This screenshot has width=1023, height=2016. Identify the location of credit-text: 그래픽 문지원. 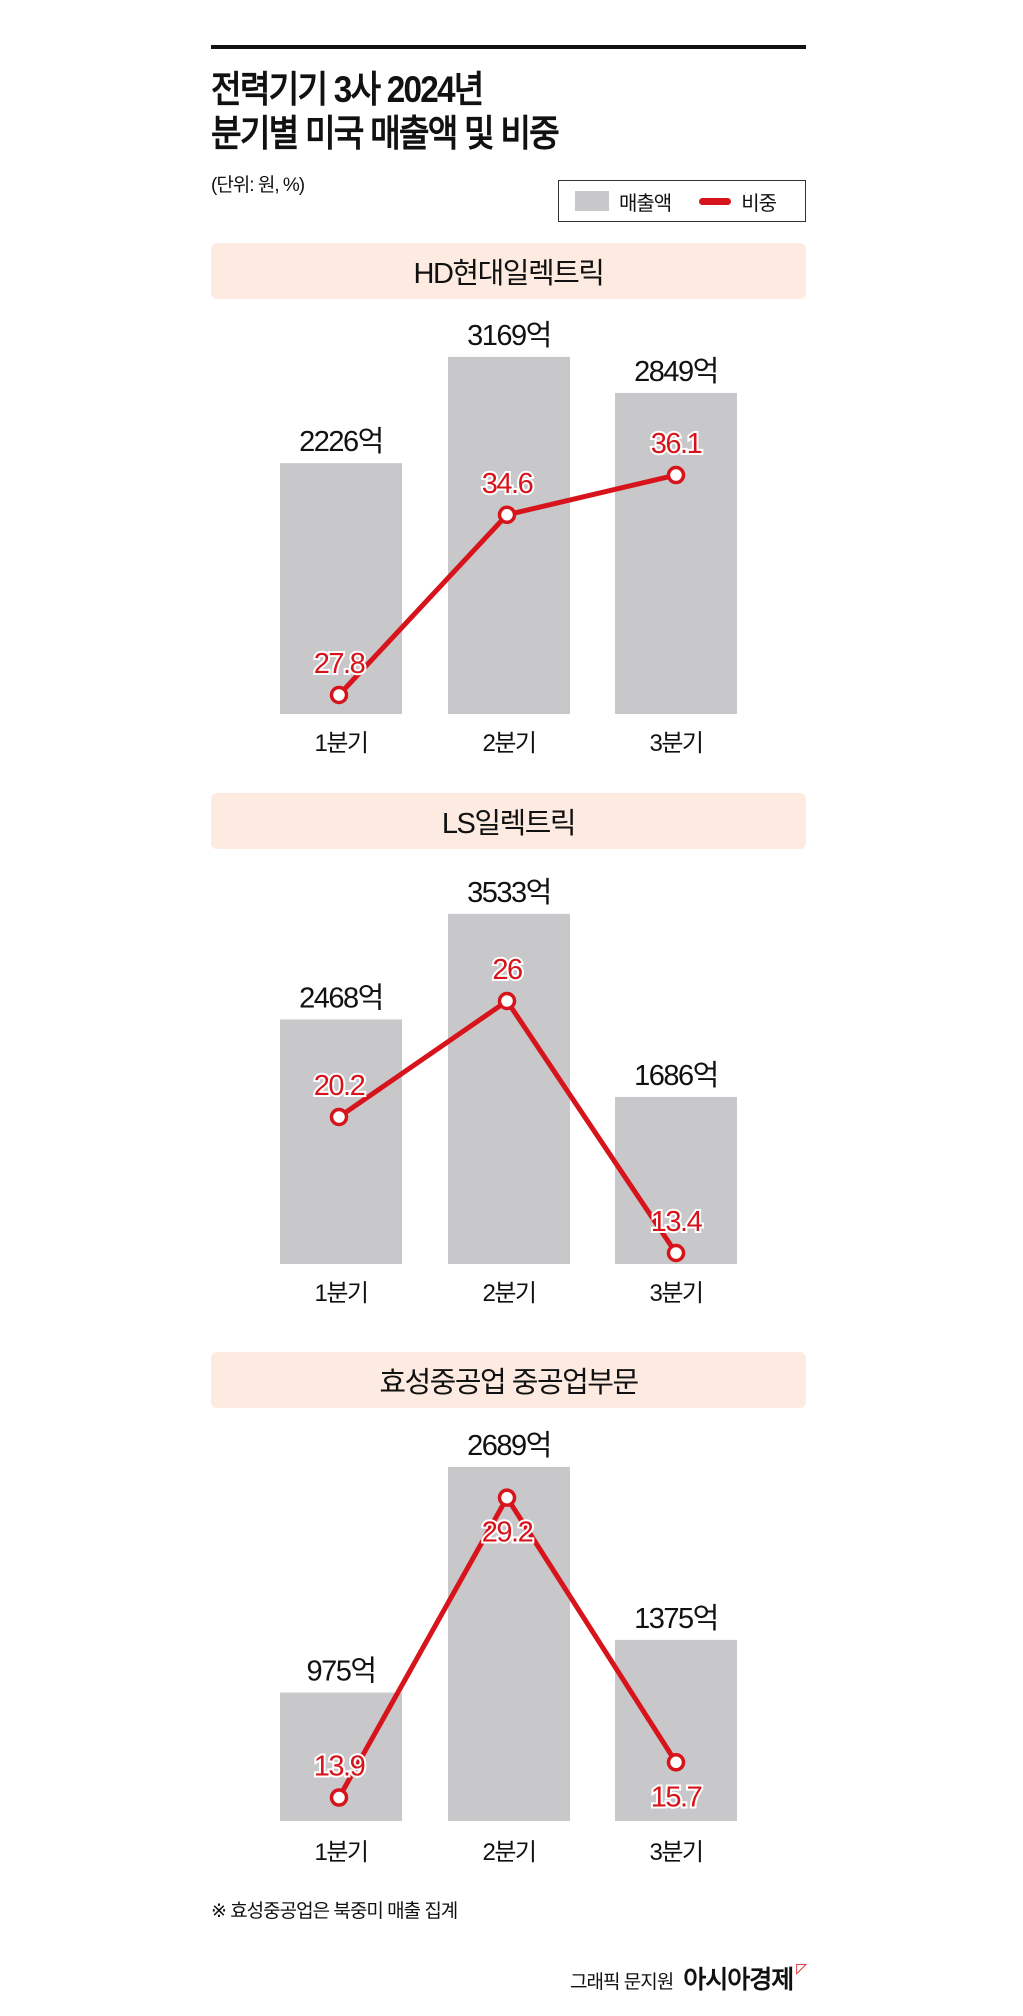
(622, 1982).